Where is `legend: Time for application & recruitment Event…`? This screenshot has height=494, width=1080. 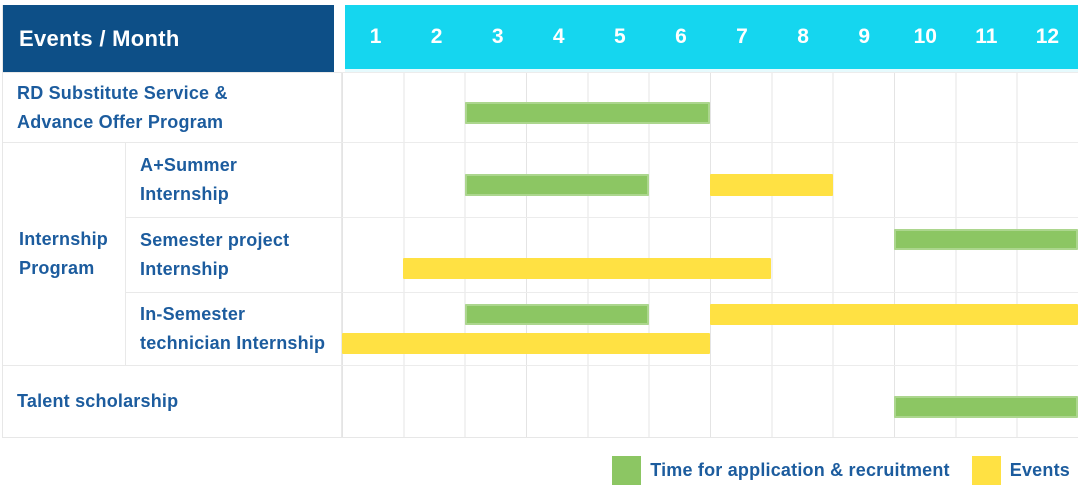
legend: Time for application & recruitment Event… is located at coordinates (841, 470).